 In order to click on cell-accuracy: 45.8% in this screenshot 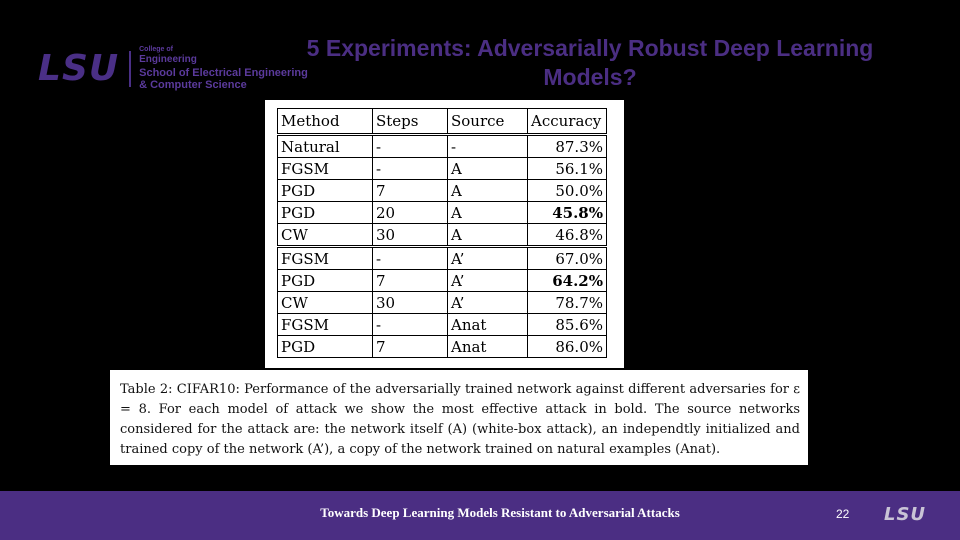, I will do `click(567, 212)`.